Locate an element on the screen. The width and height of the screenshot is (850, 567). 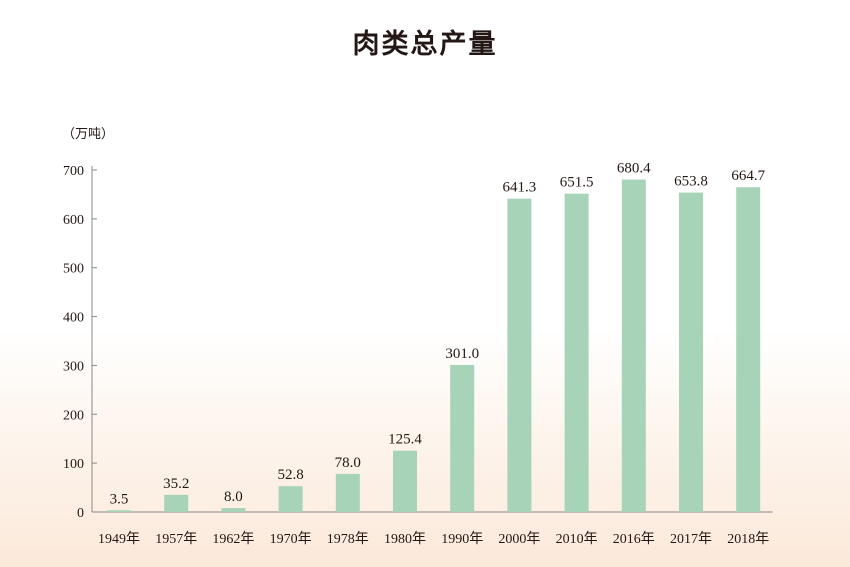
bar-value-label: 301.0 is located at coordinates (462, 354).